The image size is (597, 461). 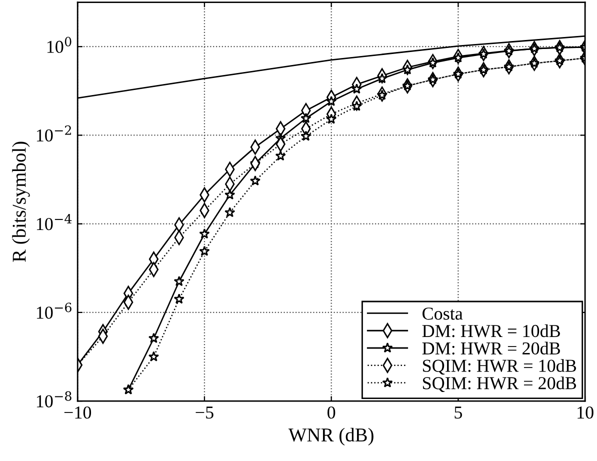 I want to click on x-tick-label: 10, so click(x=586, y=412).